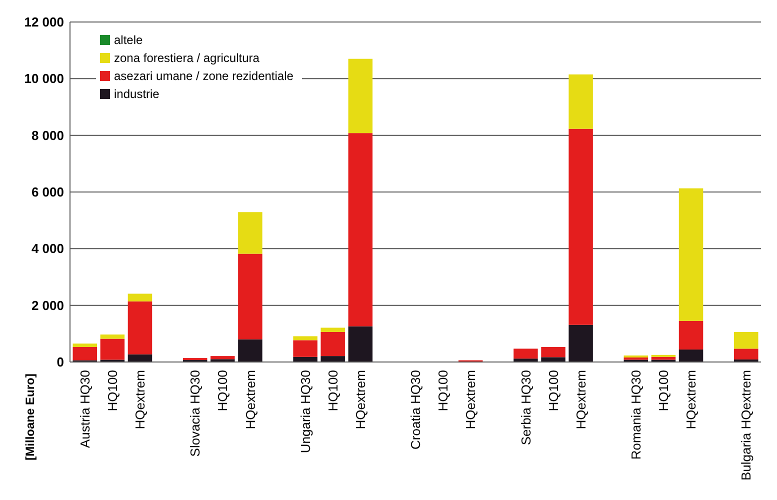 The width and height of the screenshot is (777, 500). Describe the element at coordinates (129, 40) in the screenshot. I see `legend-label: altele` at that location.